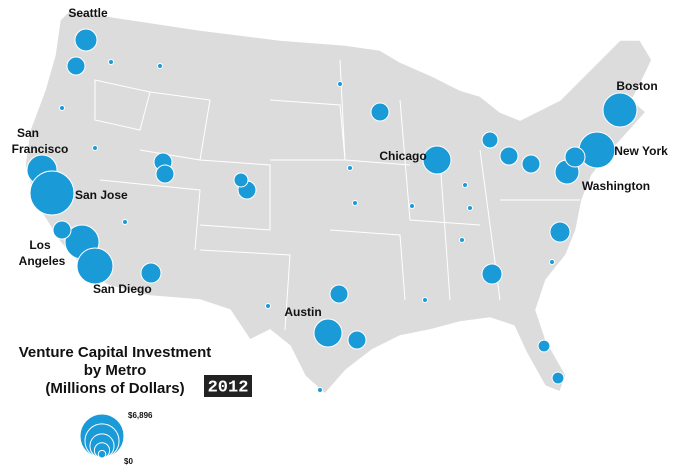  I want to click on year-box, so click(228, 386).